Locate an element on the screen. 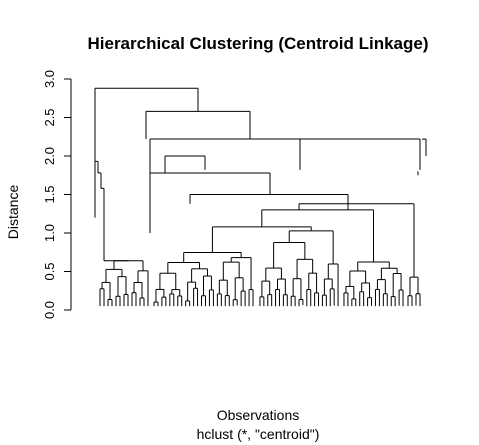 This screenshot has width=479, height=445. y-tick-label: 1.0 is located at coordinates (49, 233).